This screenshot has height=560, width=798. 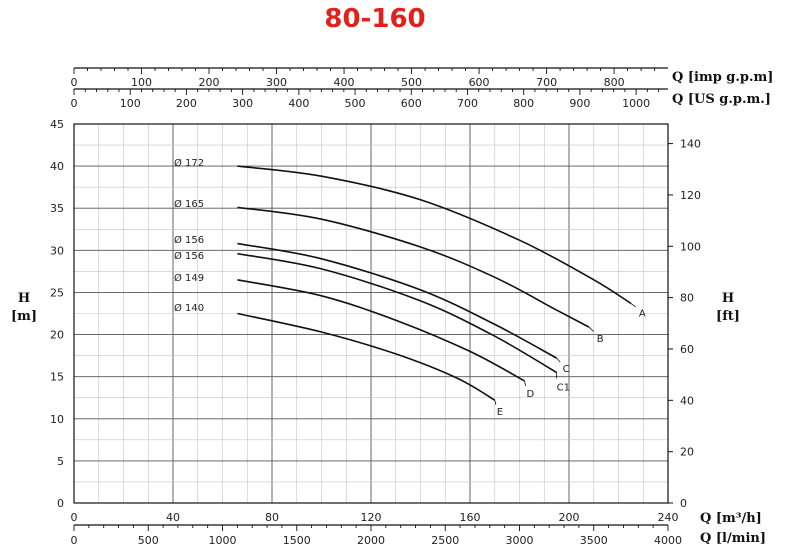 I want to click on pump-curve-c1, so click(x=397, y=313).